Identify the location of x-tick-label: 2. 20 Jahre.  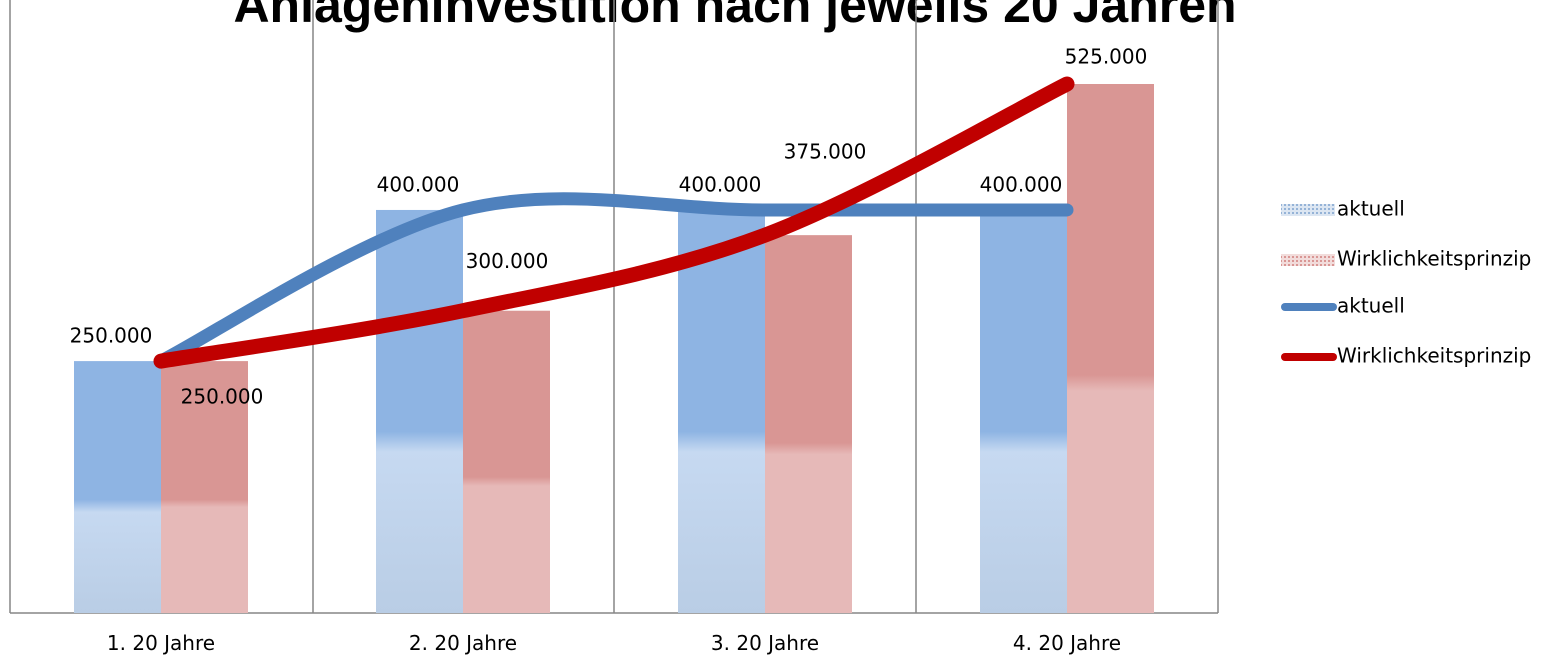
(463, 643).